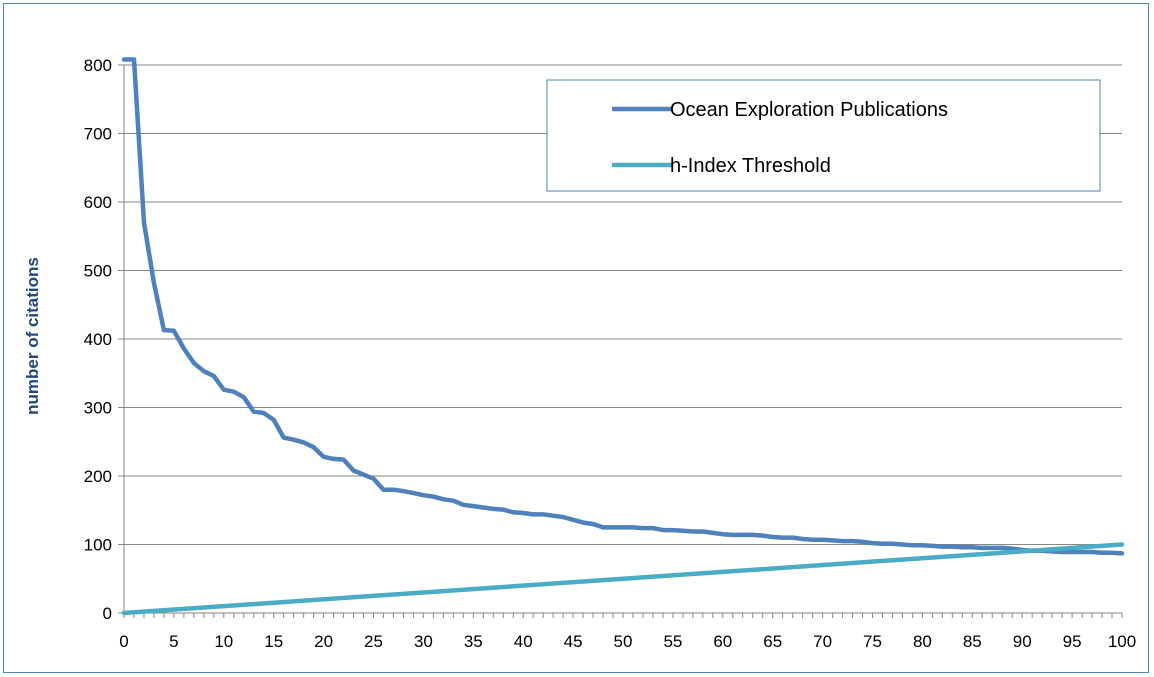 The width and height of the screenshot is (1154, 677). I want to click on y-tick-label: 800, so click(98, 65).